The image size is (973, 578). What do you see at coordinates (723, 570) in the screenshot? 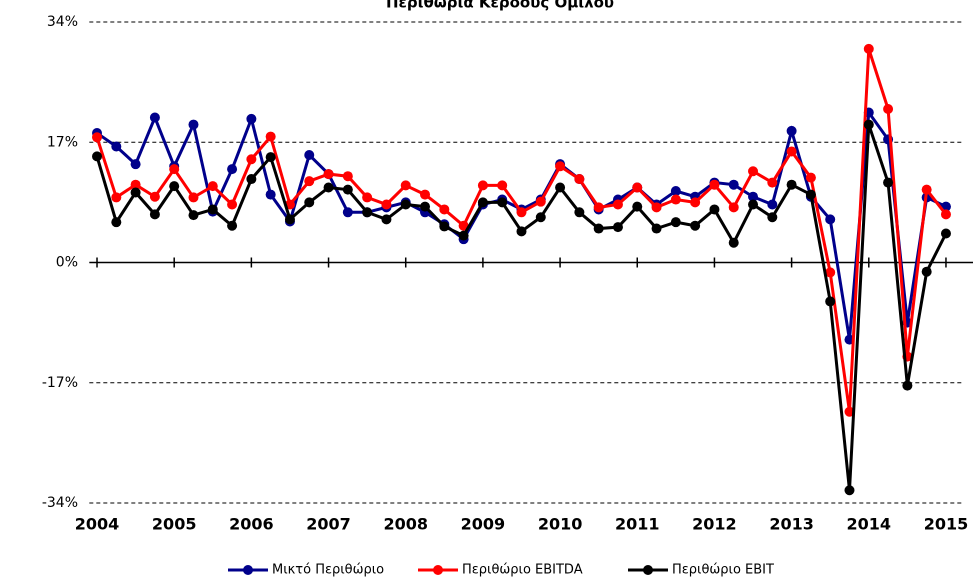
I see `legend-label: Περιθώριο EBIT` at bounding box center [723, 570].